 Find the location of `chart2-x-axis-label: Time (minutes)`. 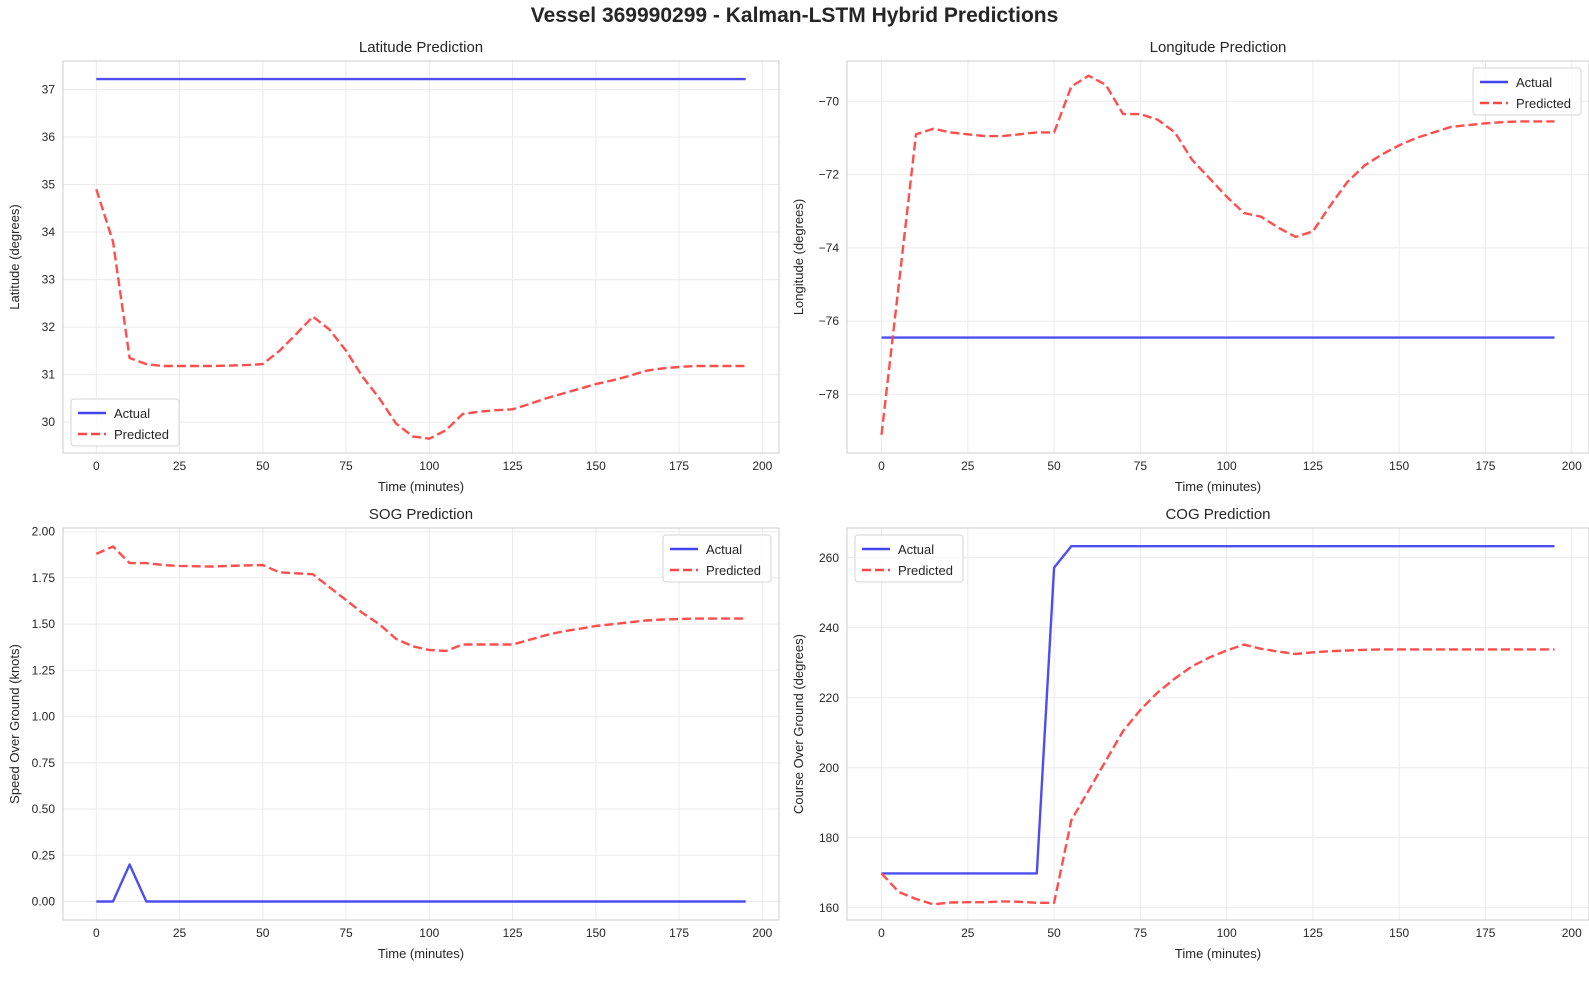

chart2-x-axis-label: Time (minutes) is located at coordinates (421, 953).